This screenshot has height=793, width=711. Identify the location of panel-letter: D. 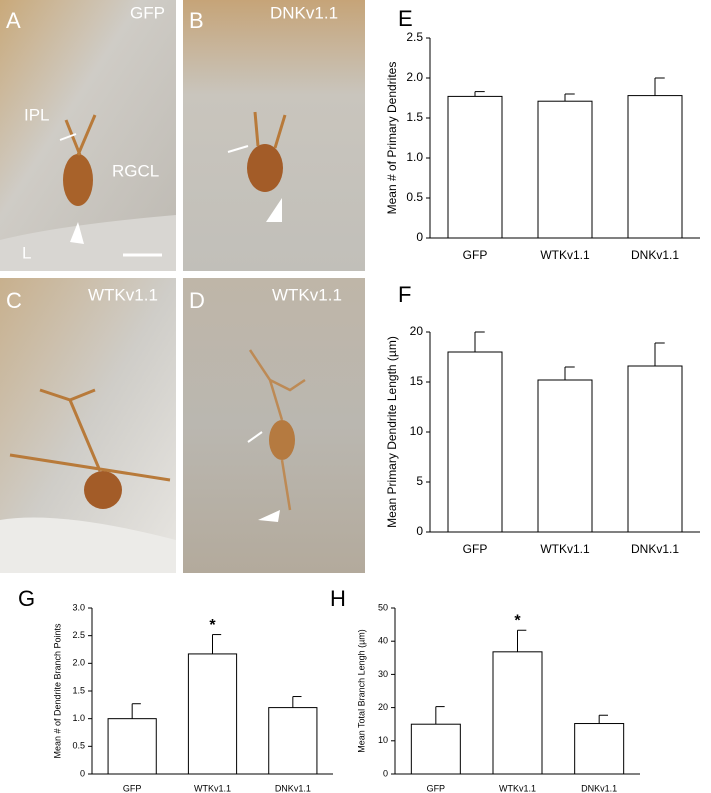
(197, 300).